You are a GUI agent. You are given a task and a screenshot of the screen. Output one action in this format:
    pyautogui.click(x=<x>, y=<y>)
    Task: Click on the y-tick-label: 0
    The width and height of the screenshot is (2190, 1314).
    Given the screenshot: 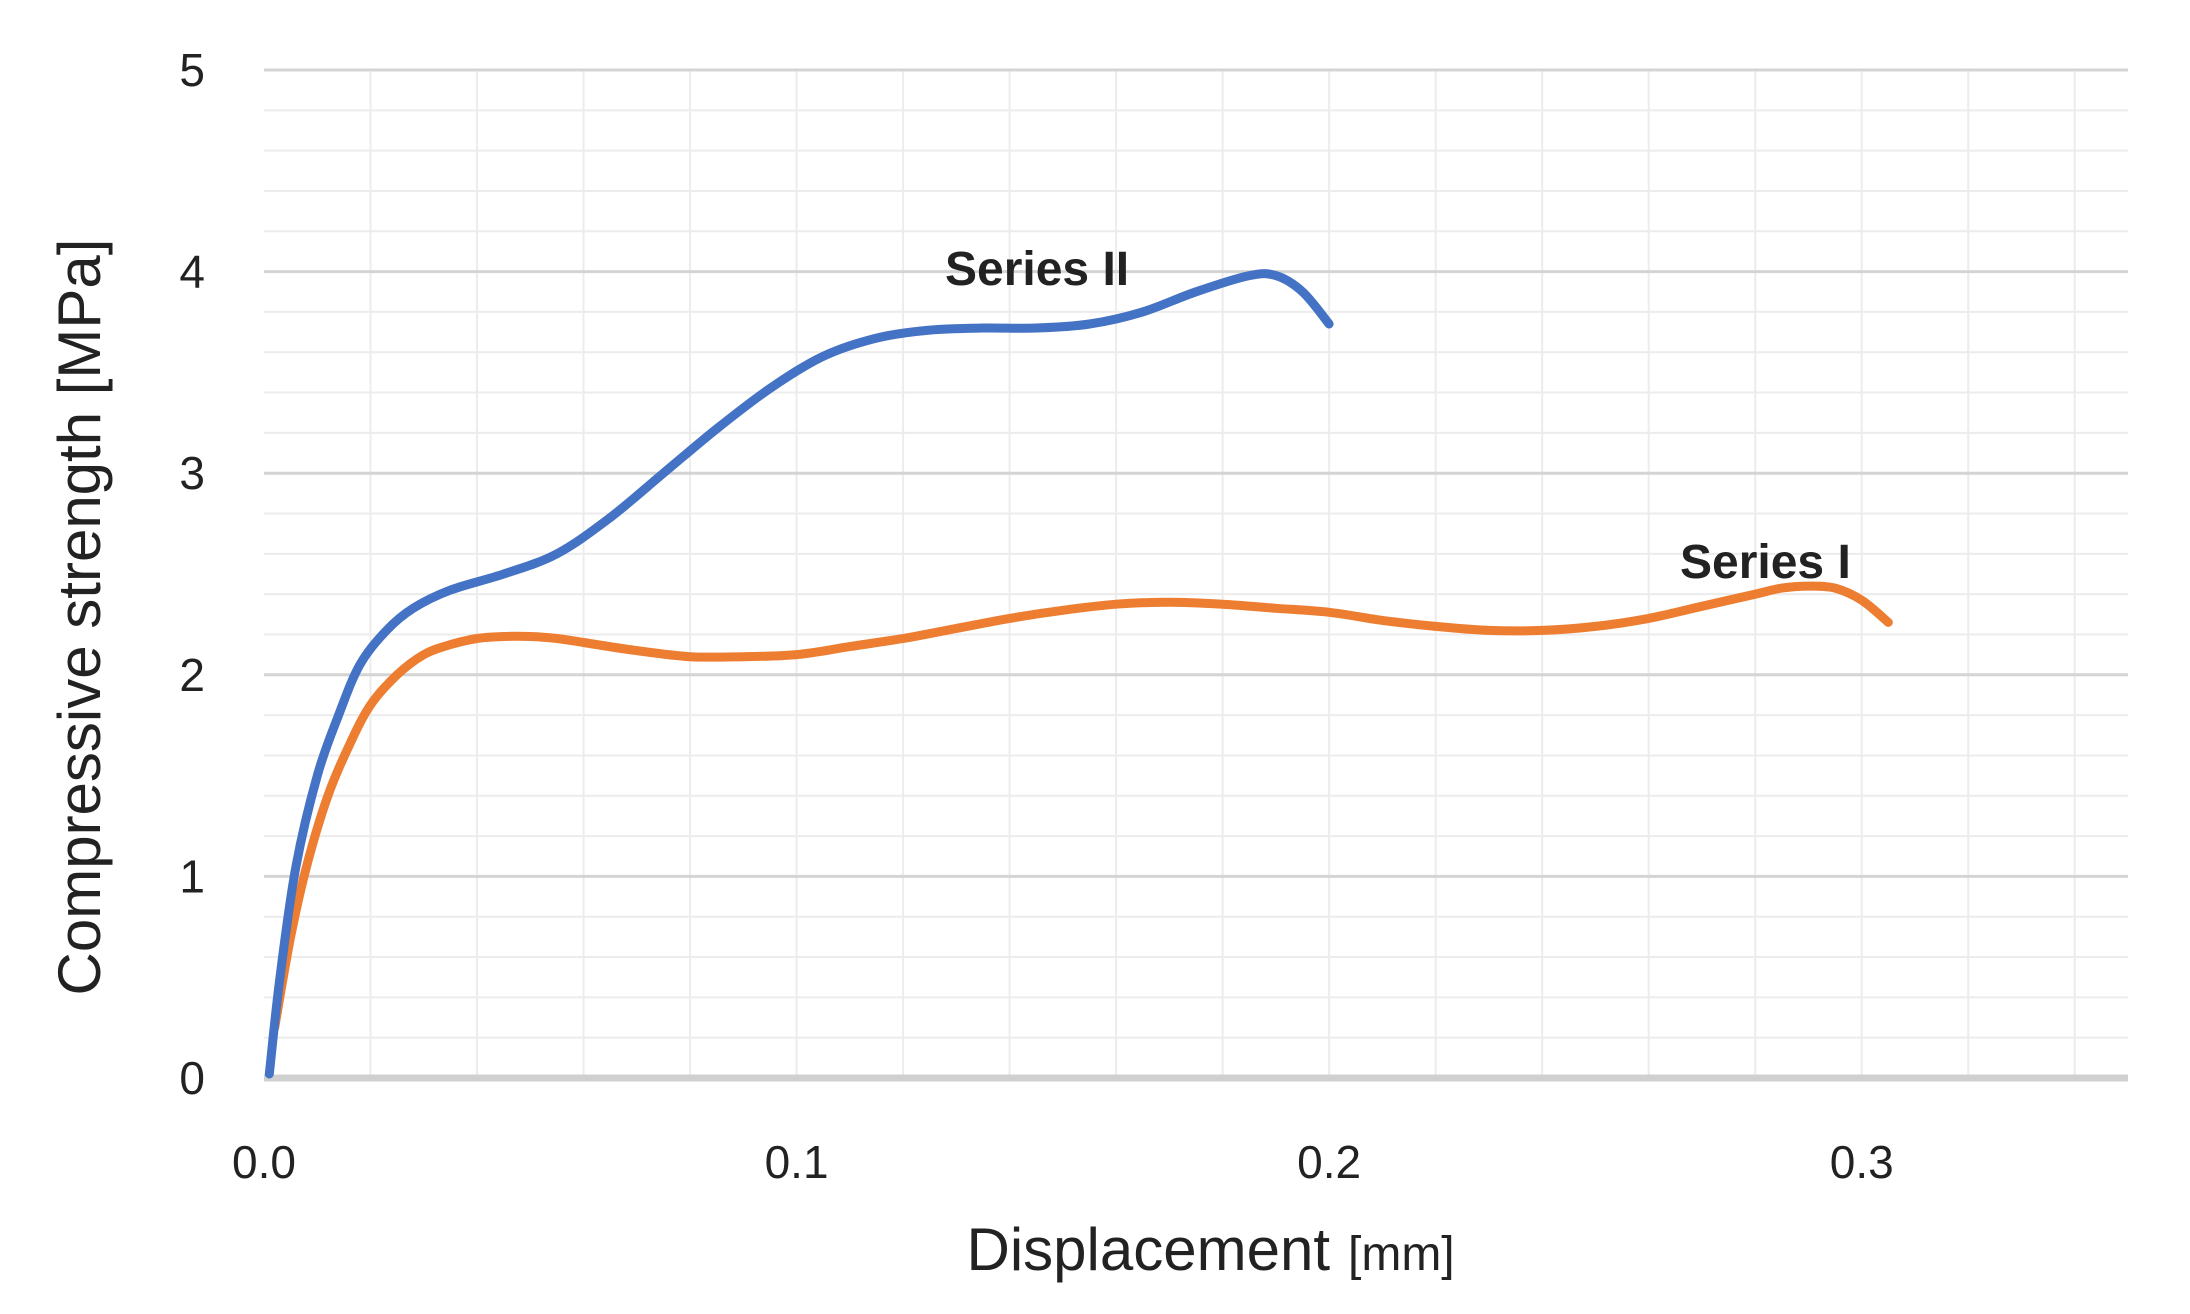 What is the action you would take?
    pyautogui.click(x=192, y=1078)
    